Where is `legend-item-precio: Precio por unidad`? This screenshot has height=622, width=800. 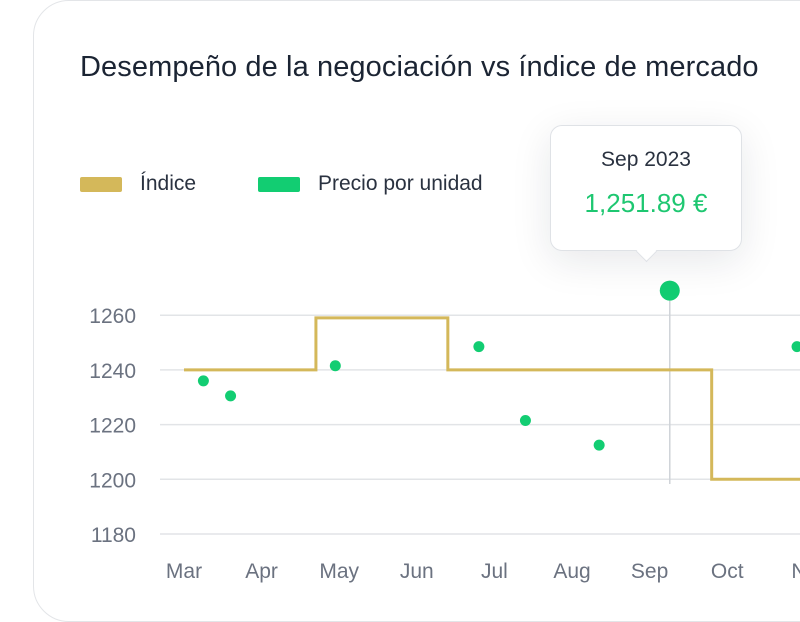
legend-item-precio: Precio por unidad is located at coordinates (370, 184).